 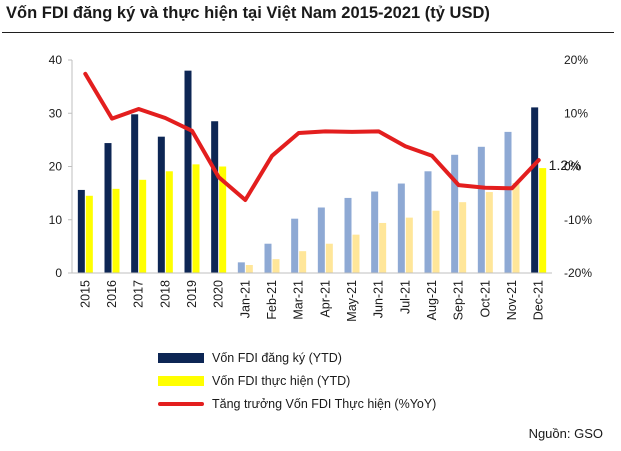 I want to click on legend-item-registered: Vốn FDI đăng ký (YTD), so click(x=297, y=357).